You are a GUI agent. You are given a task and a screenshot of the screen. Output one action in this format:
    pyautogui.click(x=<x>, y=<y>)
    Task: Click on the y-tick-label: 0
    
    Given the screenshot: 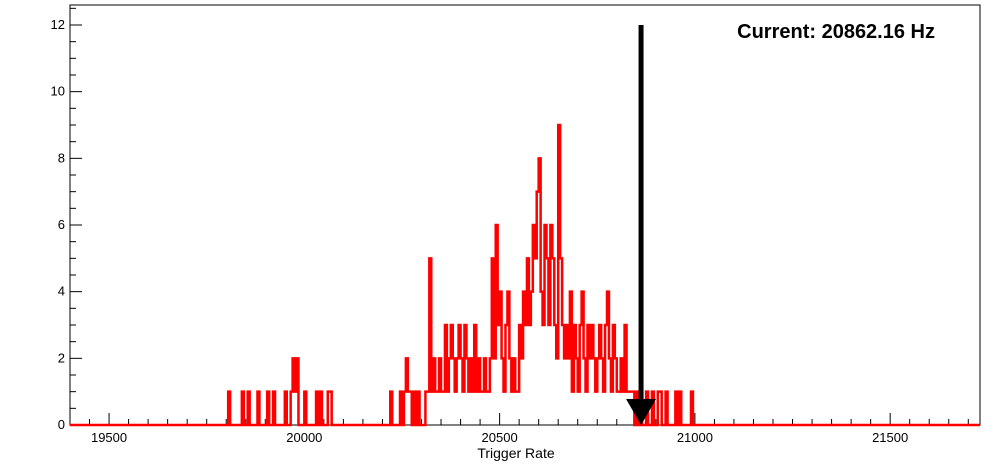 What is the action you would take?
    pyautogui.click(x=61, y=424)
    